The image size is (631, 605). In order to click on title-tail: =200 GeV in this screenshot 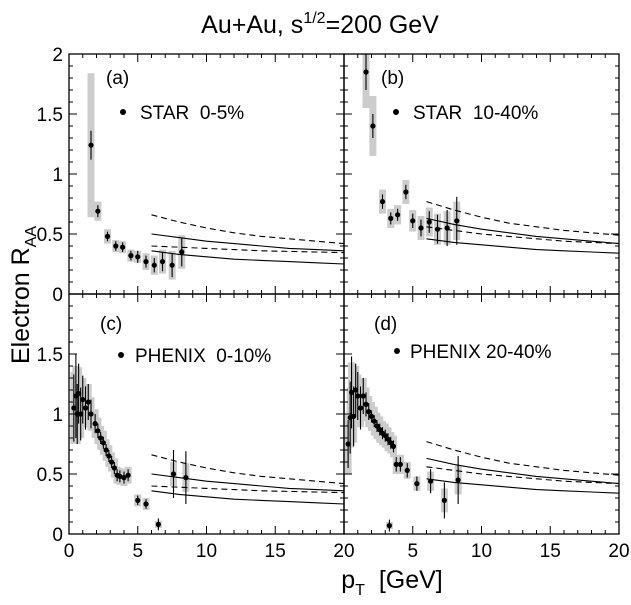, I will do `click(383, 25)`.